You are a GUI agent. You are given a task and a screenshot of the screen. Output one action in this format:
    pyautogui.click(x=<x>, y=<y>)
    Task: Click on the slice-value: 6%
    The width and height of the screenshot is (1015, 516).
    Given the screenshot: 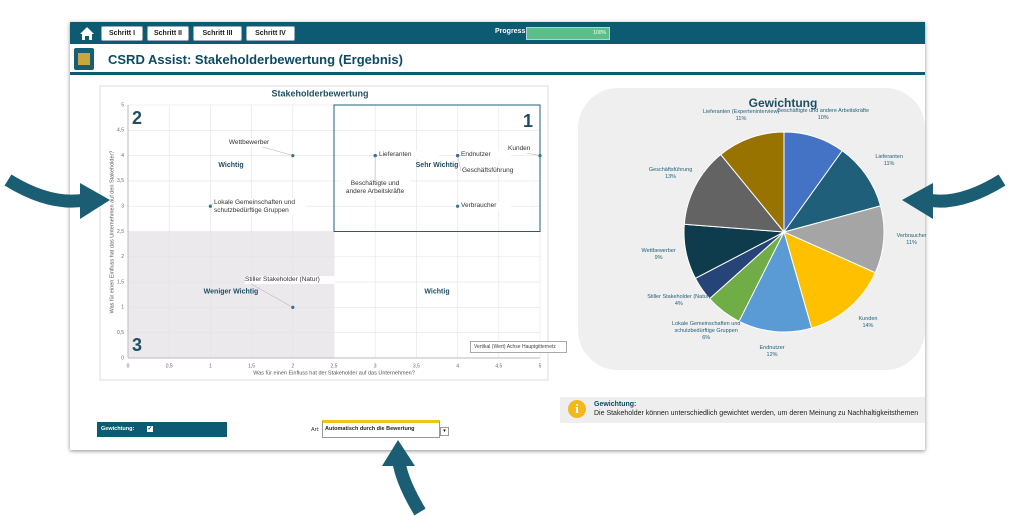 What is the action you would take?
    pyautogui.click(x=706, y=337)
    